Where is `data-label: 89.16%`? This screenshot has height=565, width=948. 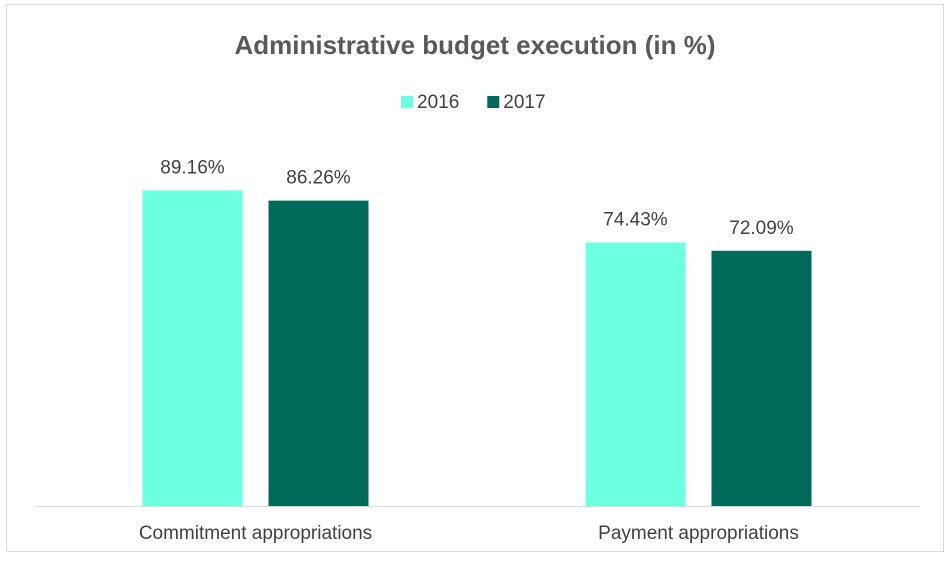
data-label: 89.16% is located at coordinates (192, 167).